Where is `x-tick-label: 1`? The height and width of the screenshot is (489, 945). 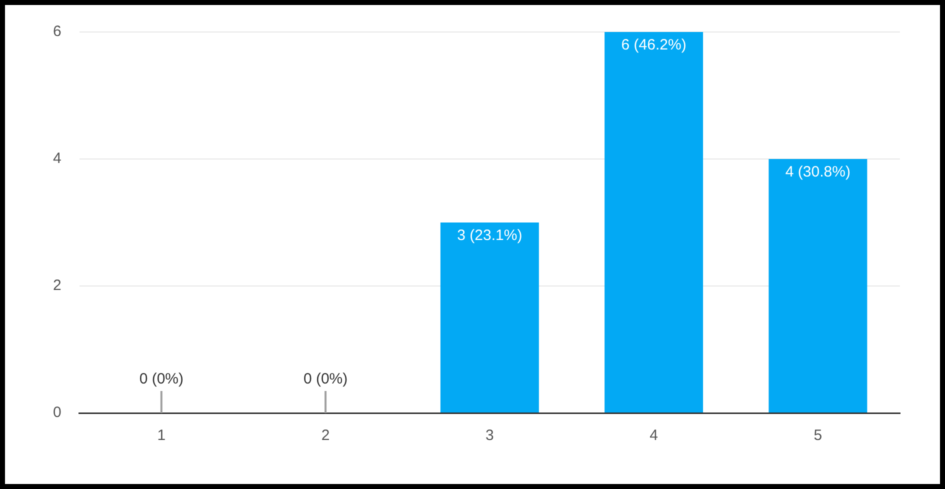
x-tick-label: 1 is located at coordinates (161, 435).